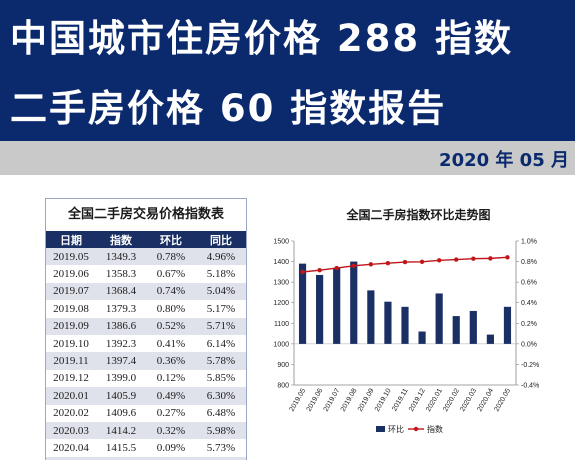  I want to click on table-cell: 0.41%, so click(171, 343).